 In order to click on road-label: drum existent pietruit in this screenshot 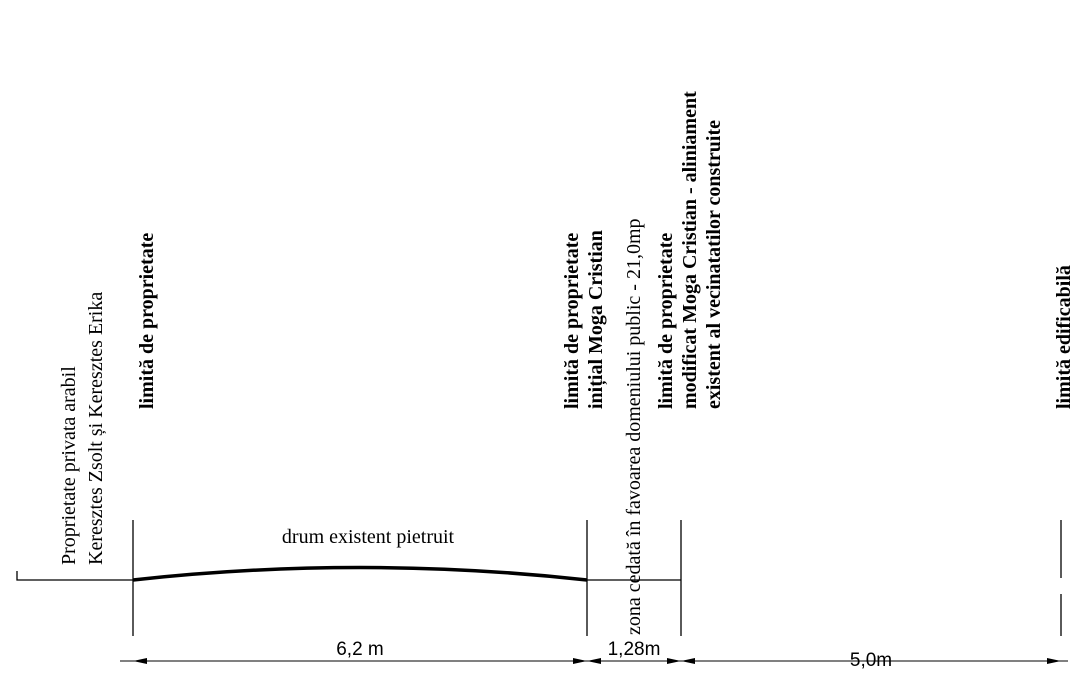, I will do `click(368, 537)`.